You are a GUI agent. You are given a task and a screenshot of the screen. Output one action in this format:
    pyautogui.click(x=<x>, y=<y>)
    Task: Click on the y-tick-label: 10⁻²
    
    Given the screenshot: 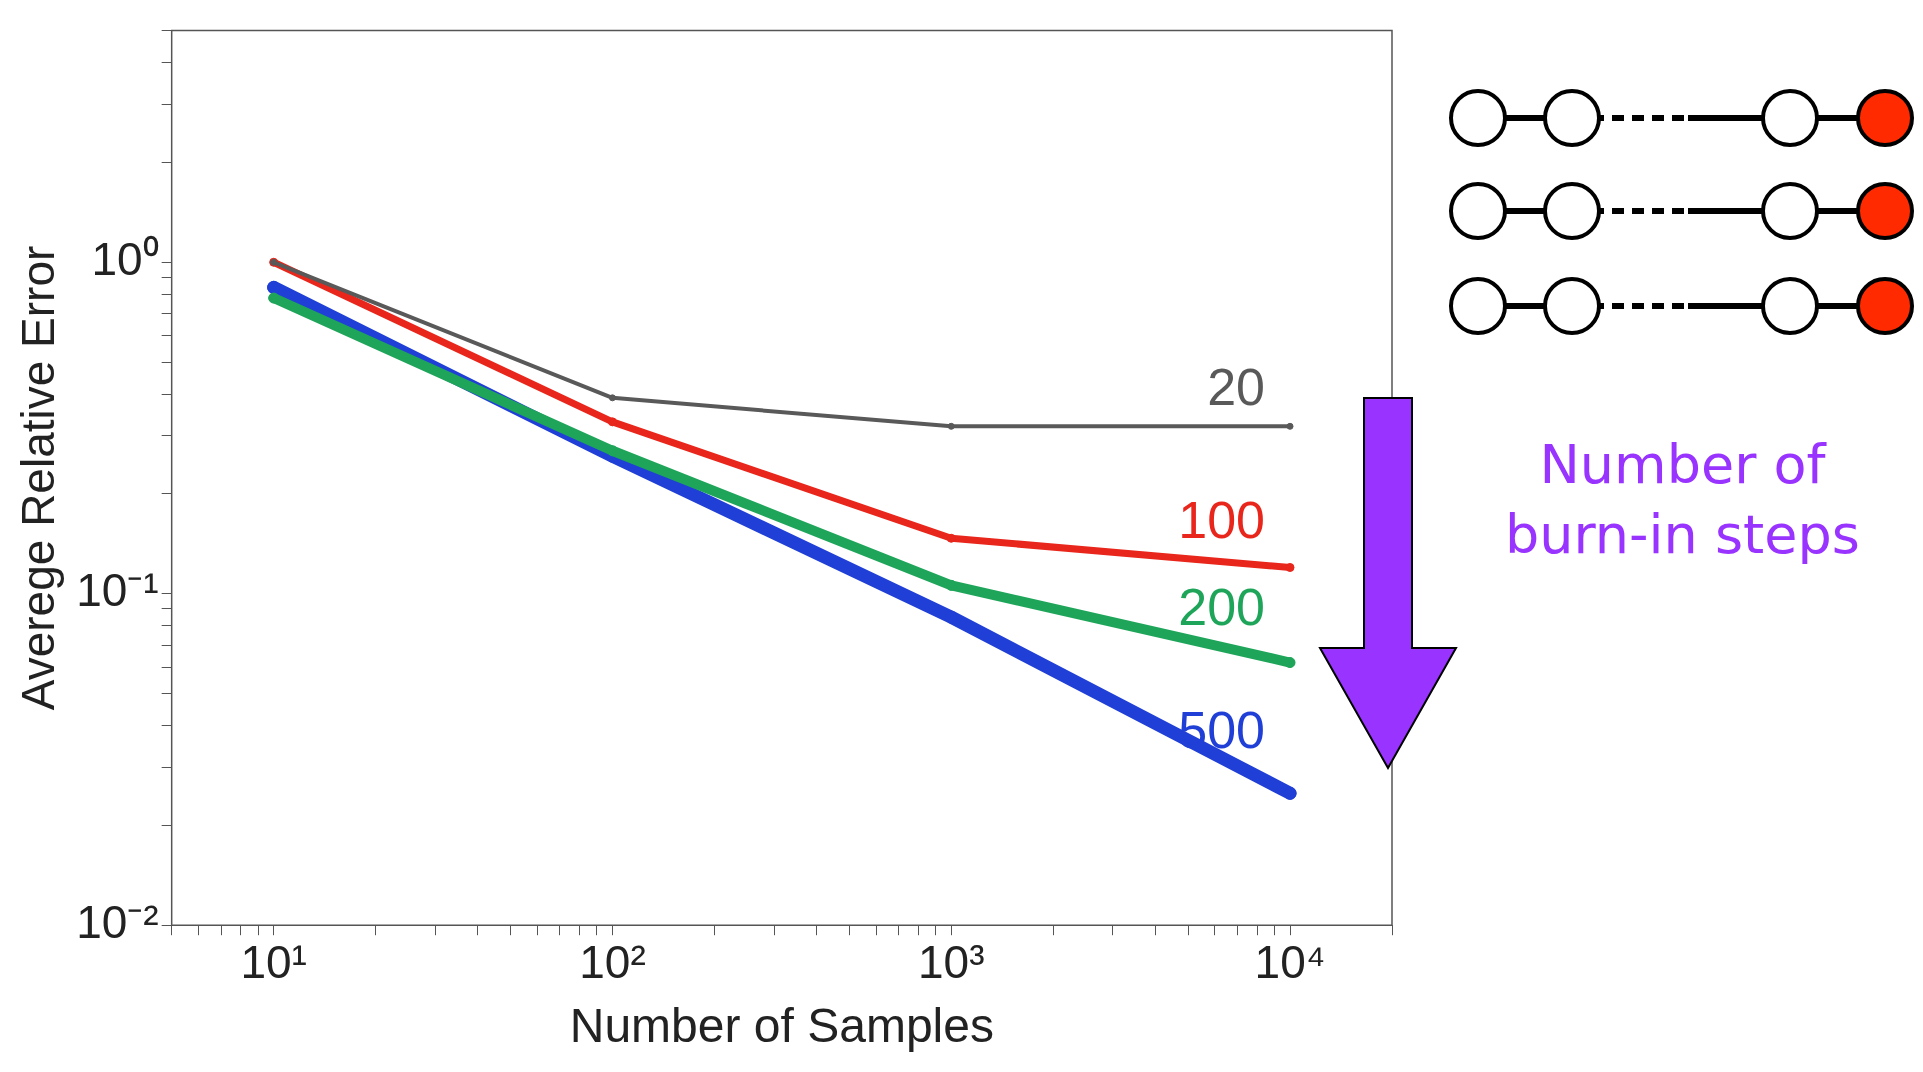 What is the action you would take?
    pyautogui.click(x=117, y=921)
    